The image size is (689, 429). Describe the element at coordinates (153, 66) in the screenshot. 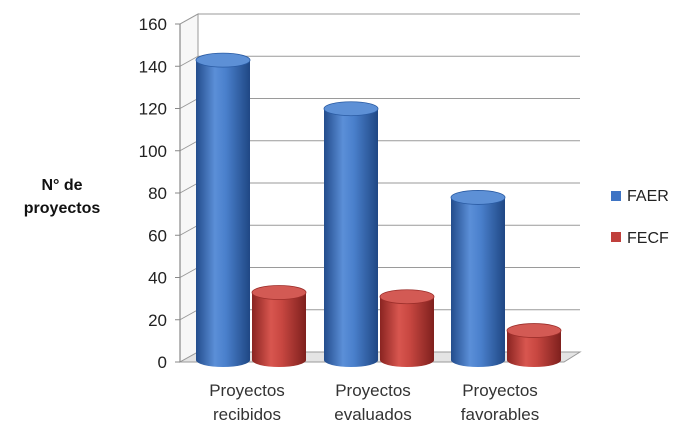

I see `y-tick-label: 140` at that location.